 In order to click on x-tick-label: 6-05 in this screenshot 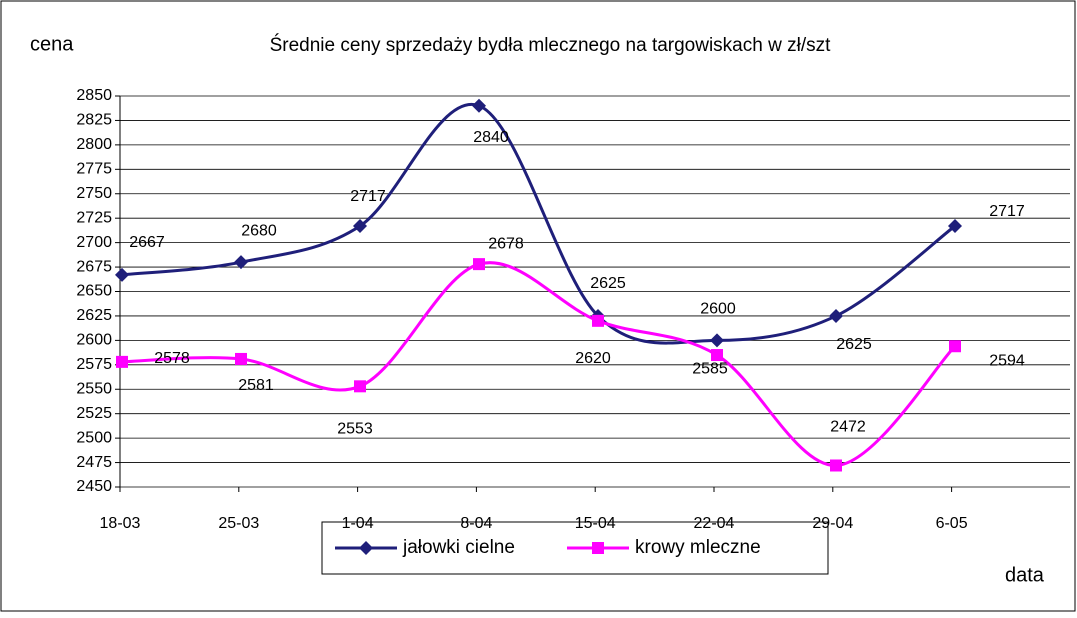, I will do `click(952, 523)`.